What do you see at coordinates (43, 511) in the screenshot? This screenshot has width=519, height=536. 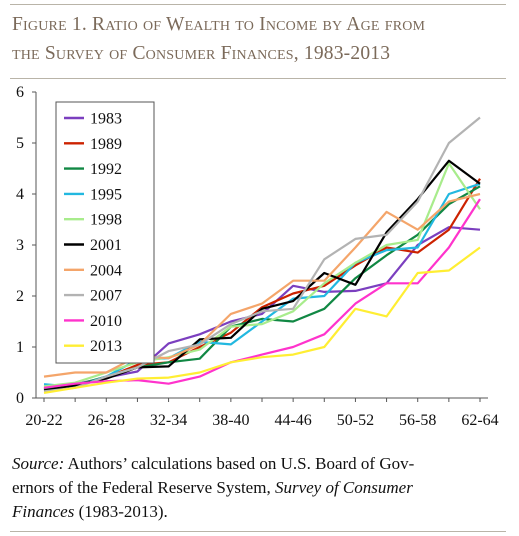 I see `source-text-3a: Finances` at bounding box center [43, 511].